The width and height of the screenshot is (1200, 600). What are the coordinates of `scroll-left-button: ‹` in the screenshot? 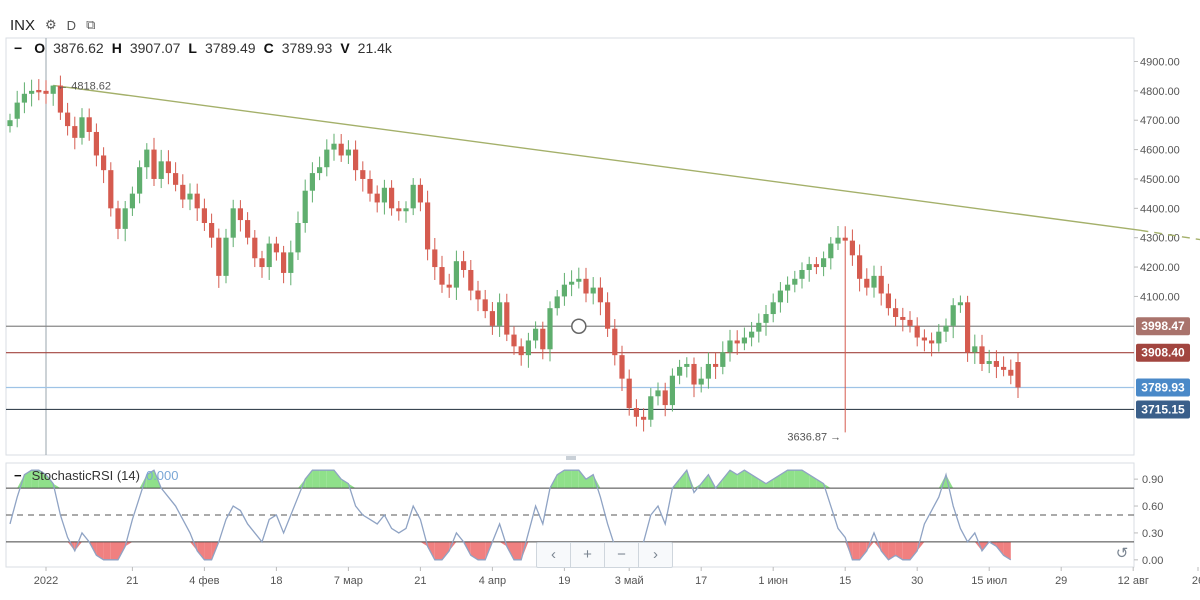 It's located at (554, 555).